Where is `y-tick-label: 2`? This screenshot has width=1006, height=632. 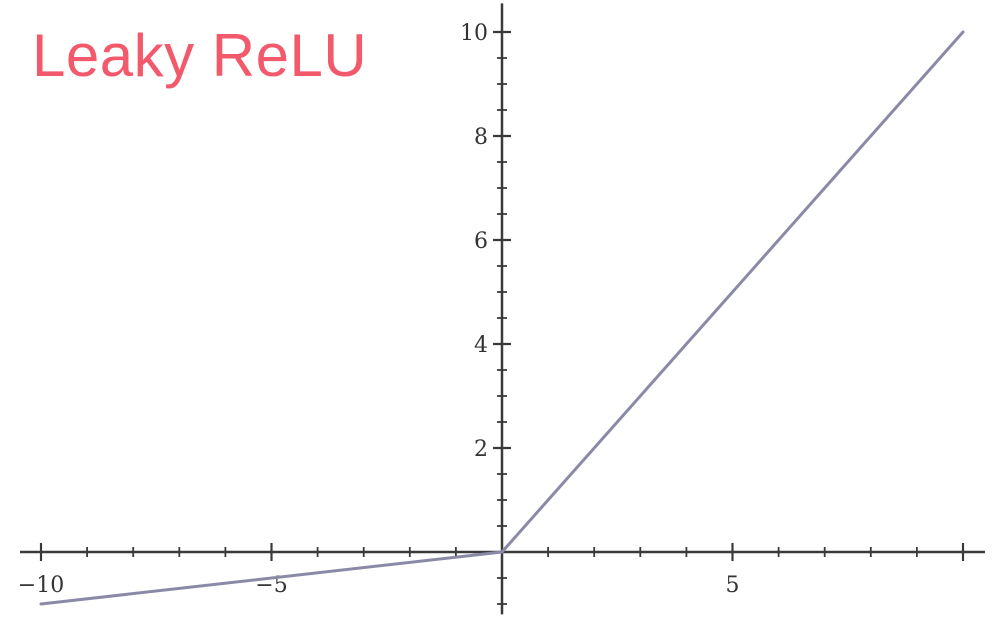 y-tick-label: 2 is located at coordinates (481, 449).